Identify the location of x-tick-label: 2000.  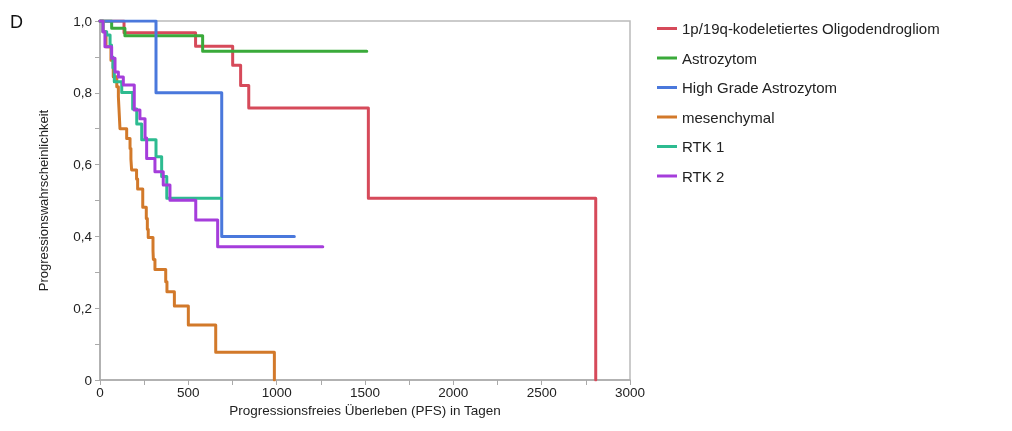
(453, 392).